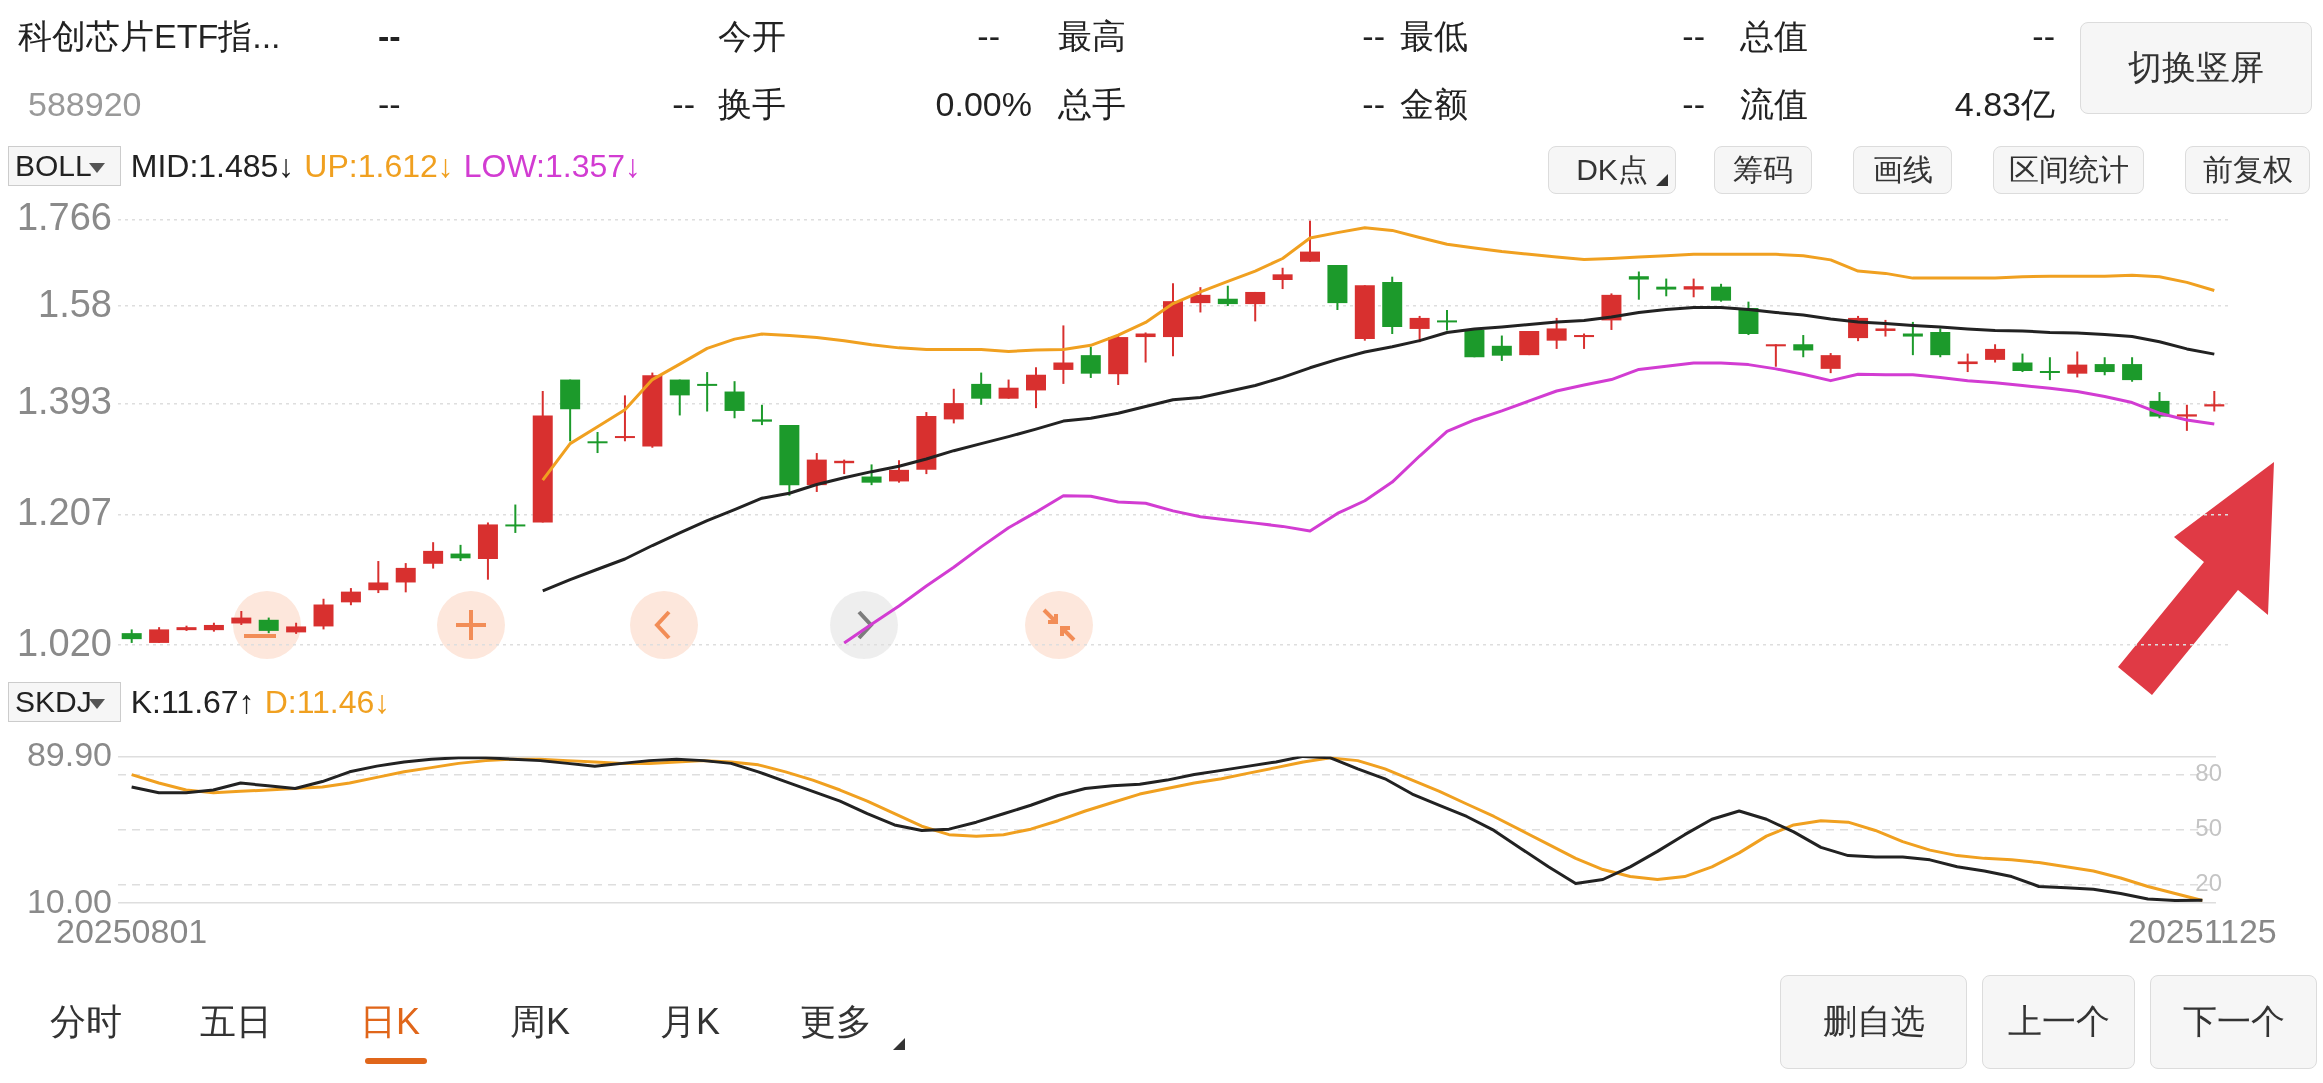 The image size is (2323, 1083). What do you see at coordinates (1873, 1022) in the screenshot?
I see `text: 删自选` at bounding box center [1873, 1022].